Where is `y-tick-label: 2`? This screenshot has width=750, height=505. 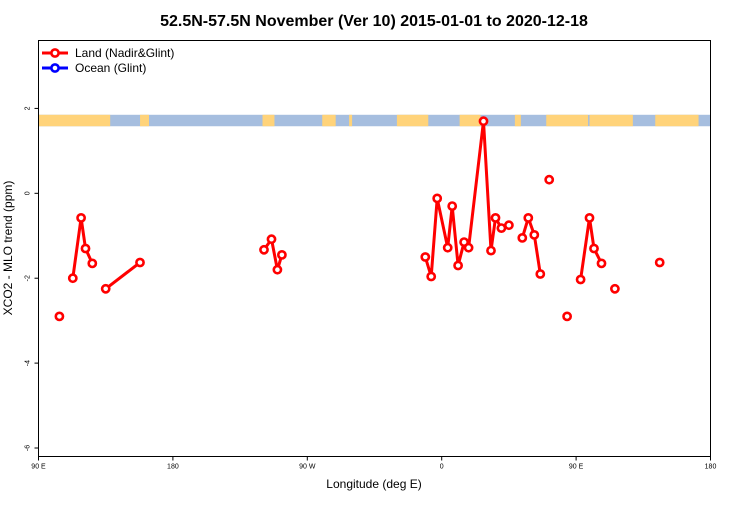
y-tick-label: 2 is located at coordinates (28, 108).